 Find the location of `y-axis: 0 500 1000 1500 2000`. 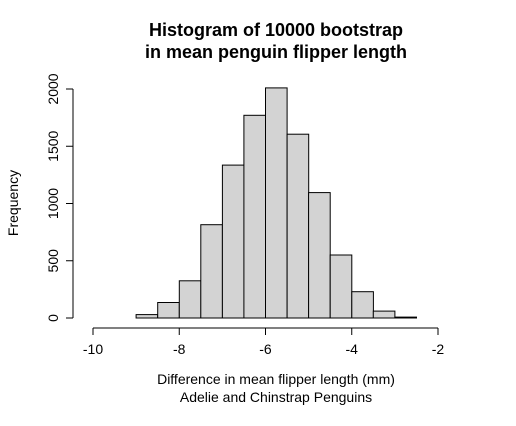

y-axis: 0 500 1000 1500 2000 is located at coordinates (59, 197).